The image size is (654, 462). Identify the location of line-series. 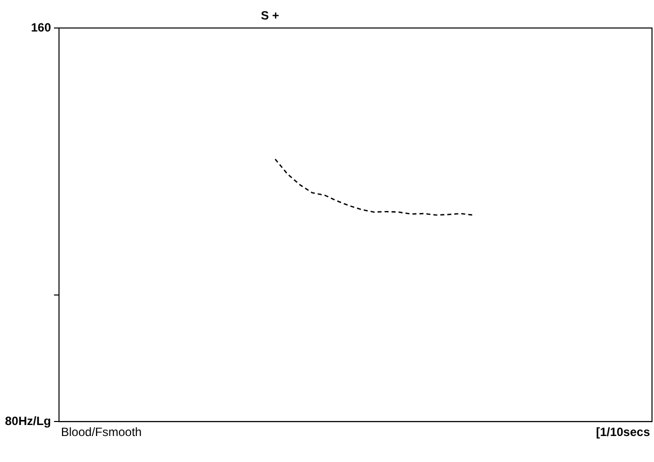
(374, 187).